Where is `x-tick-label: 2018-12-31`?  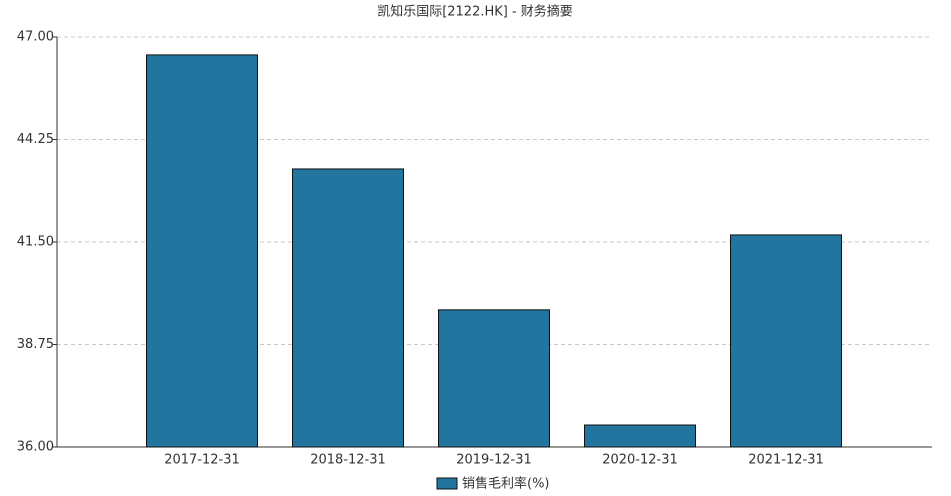 x-tick-label: 2018-12-31 is located at coordinates (348, 460).